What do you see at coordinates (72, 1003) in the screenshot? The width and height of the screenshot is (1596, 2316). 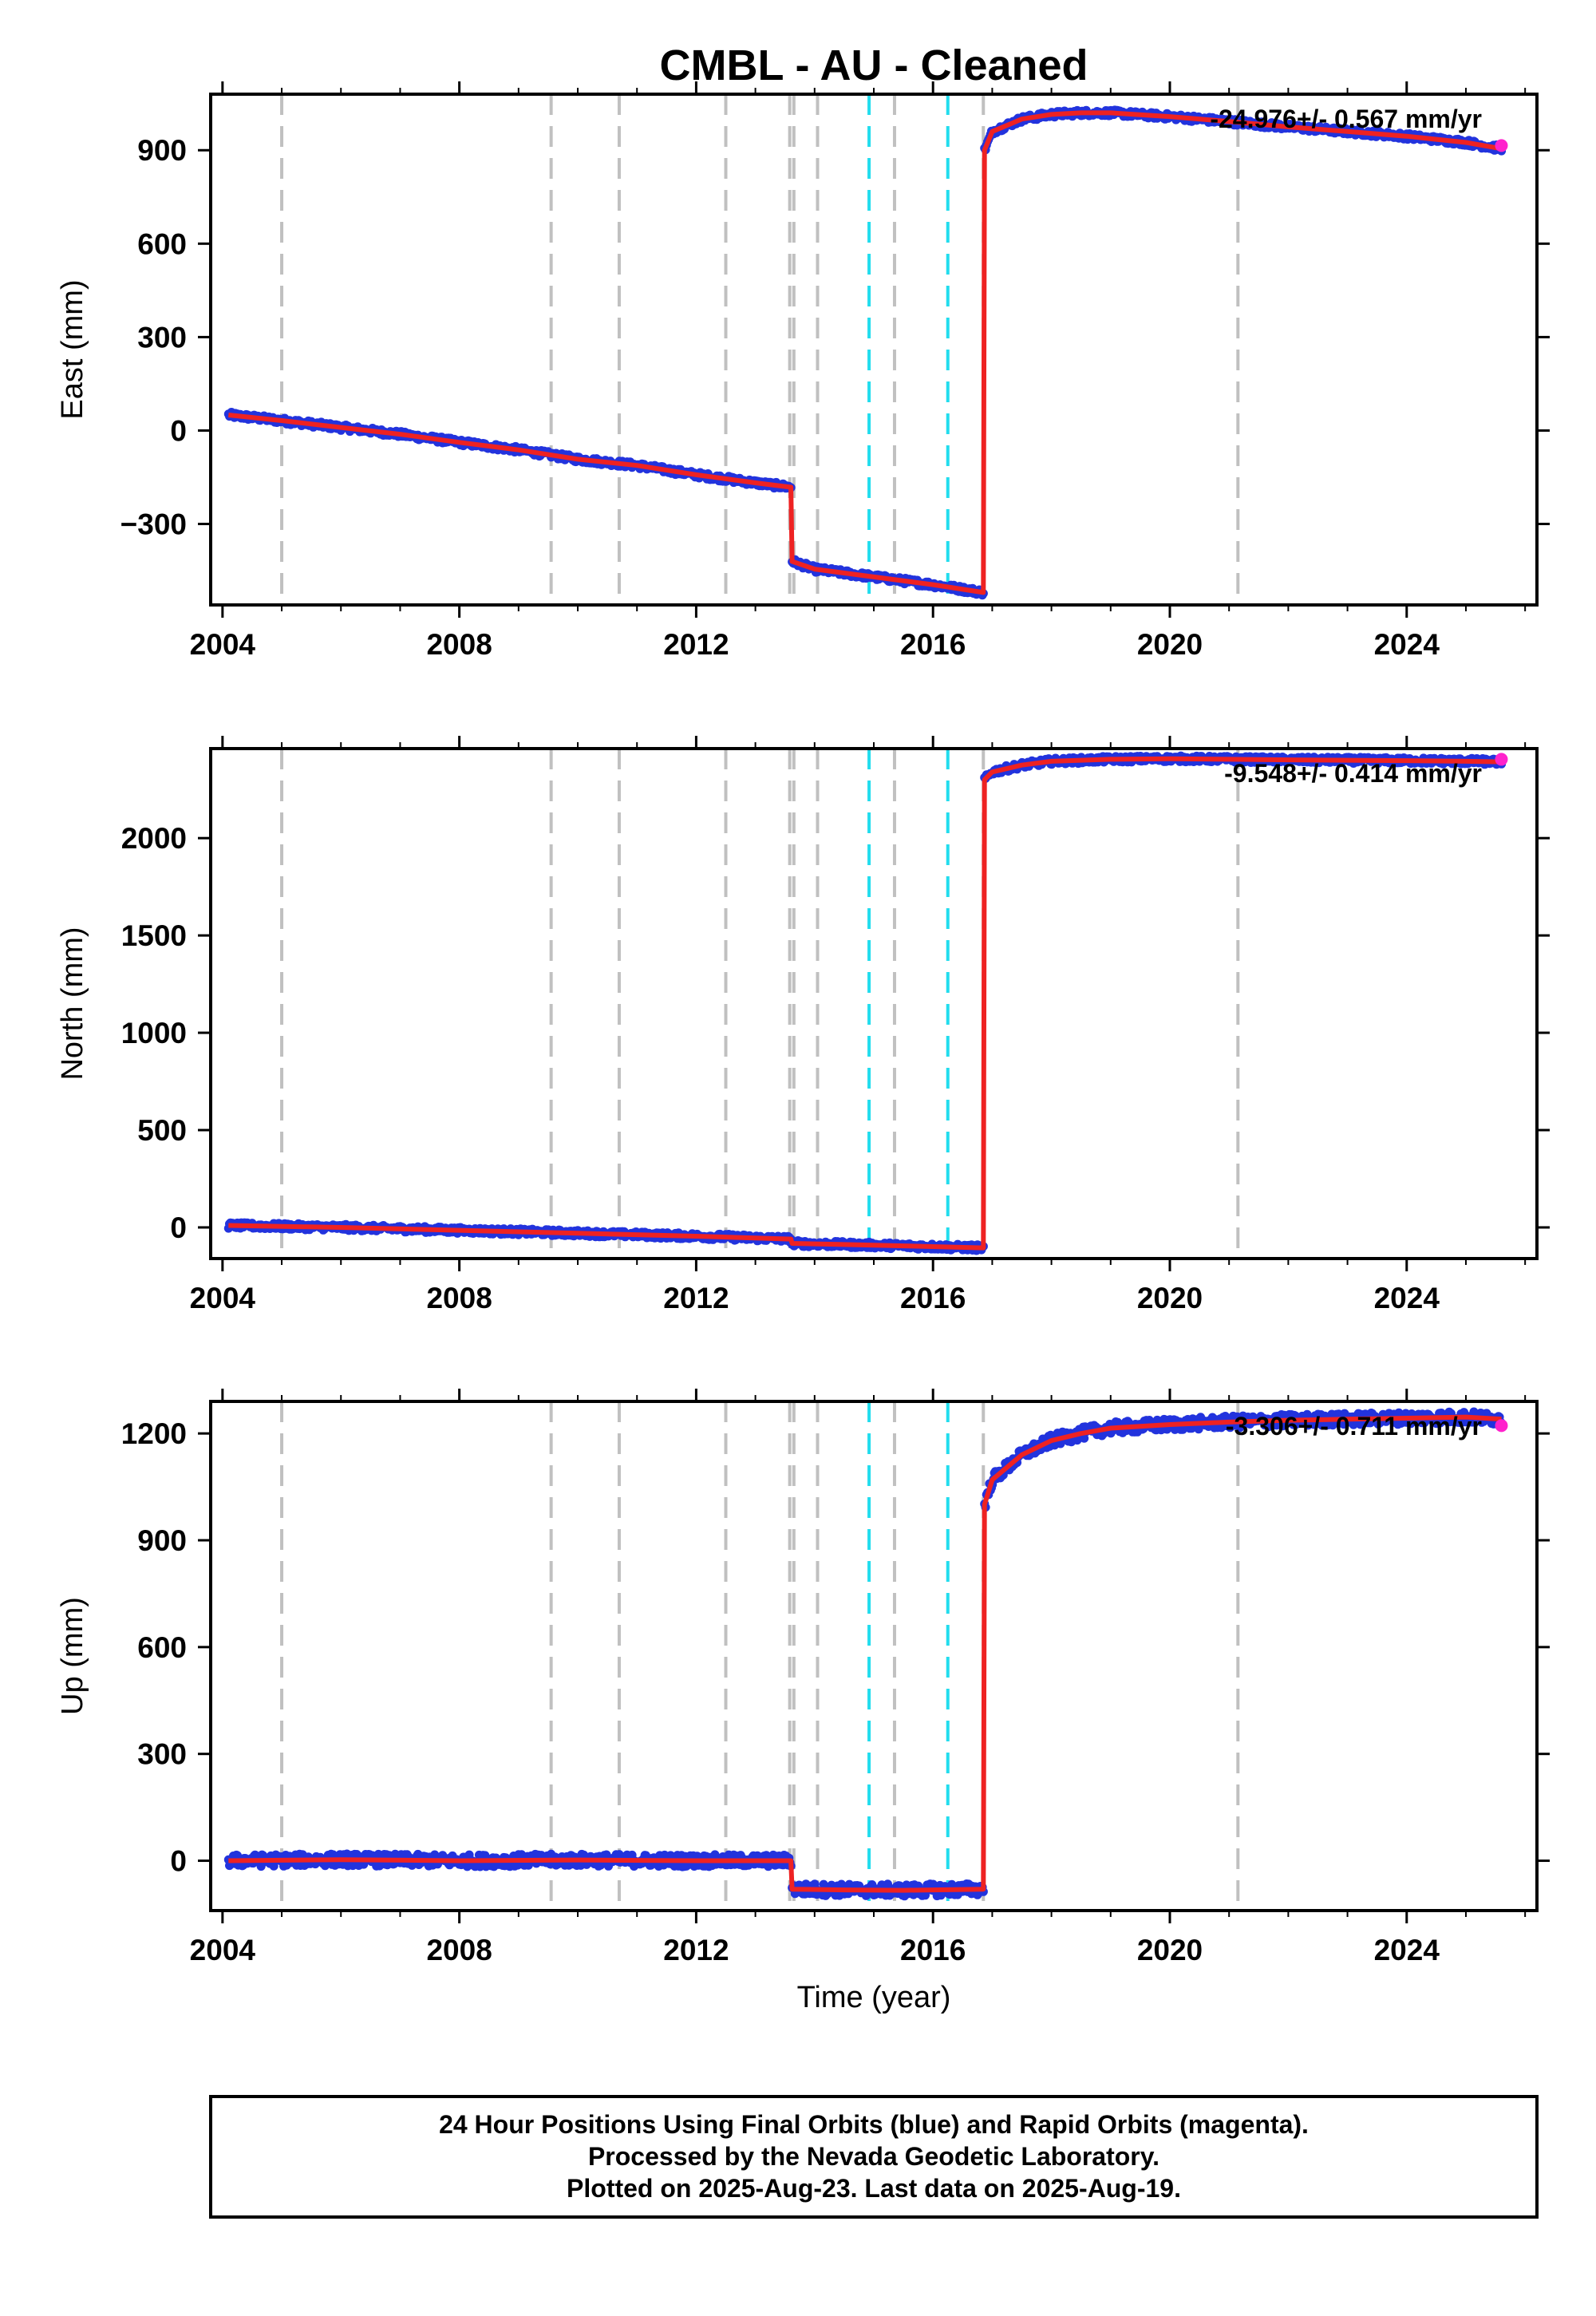 I see `y-axis-label: North (mm)` at bounding box center [72, 1003].